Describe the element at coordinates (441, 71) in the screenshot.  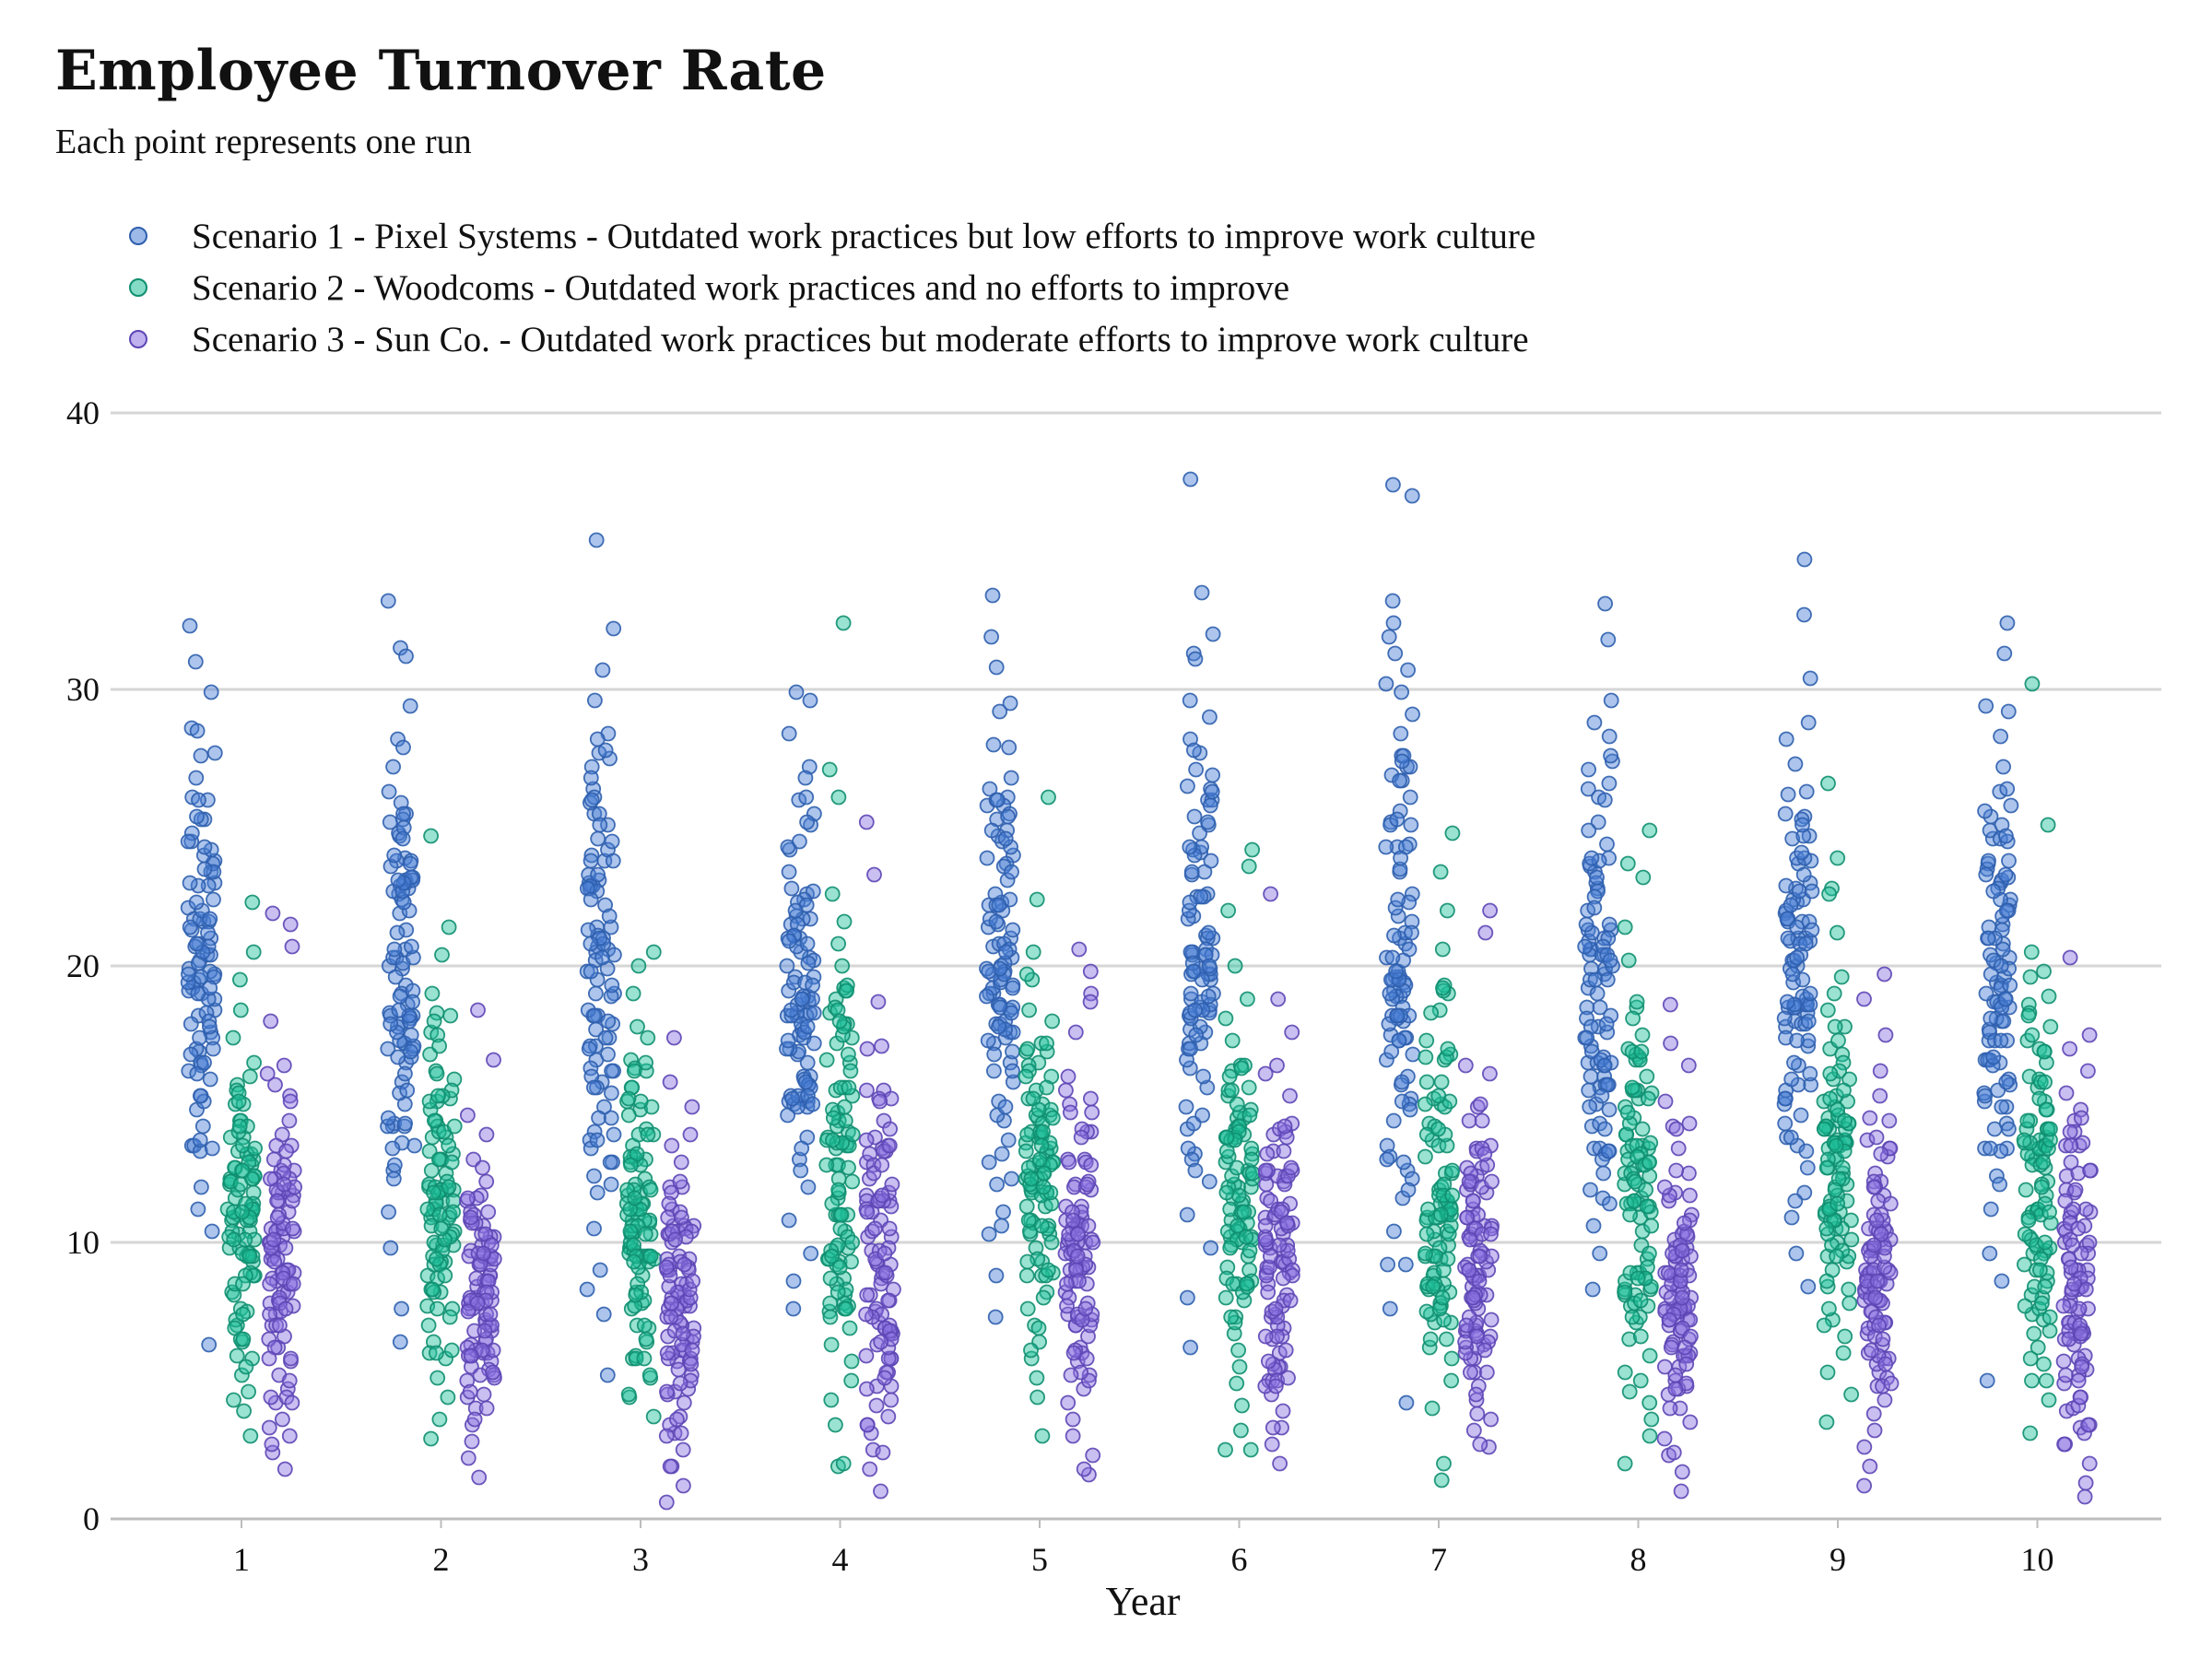
I see `chart-title: Employee Turnover Rate` at that location.